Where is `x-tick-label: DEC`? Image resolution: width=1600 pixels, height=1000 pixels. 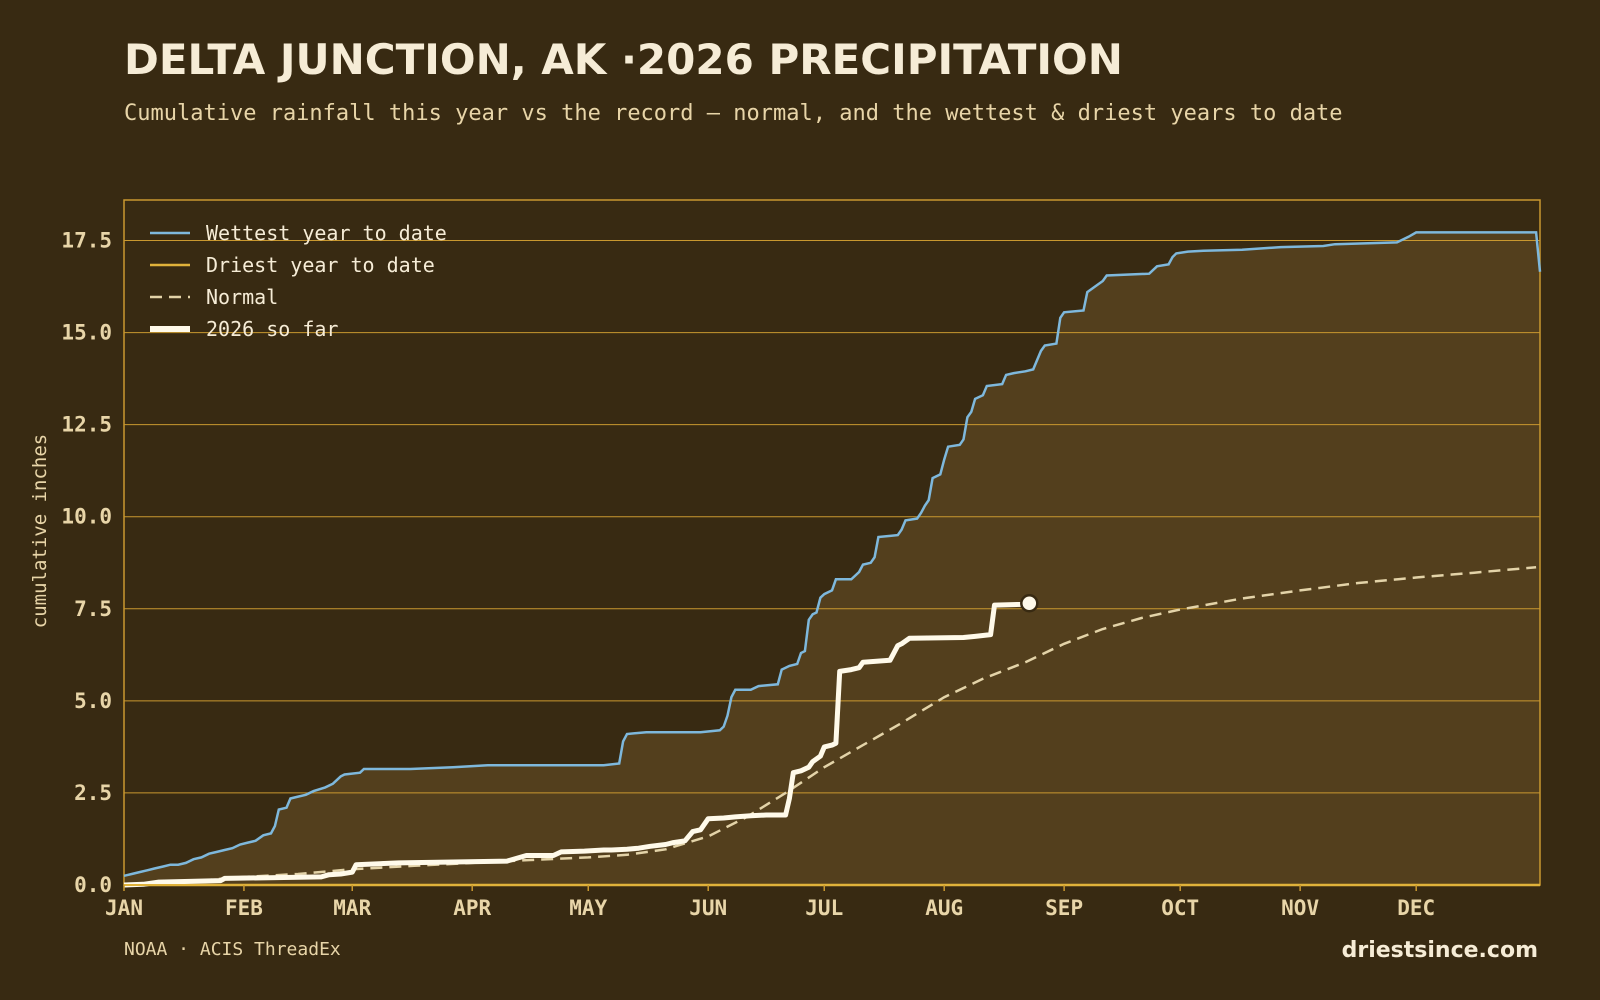
x-tick-label: DEC is located at coordinates (1416, 908).